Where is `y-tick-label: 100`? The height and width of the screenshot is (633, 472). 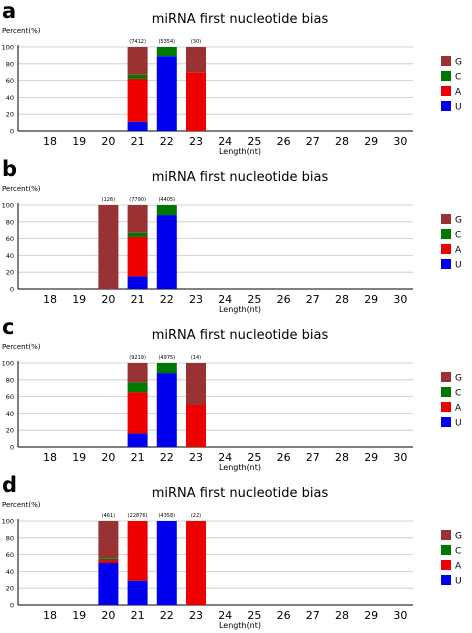
y-tick-label: 100 is located at coordinates (8, 364).